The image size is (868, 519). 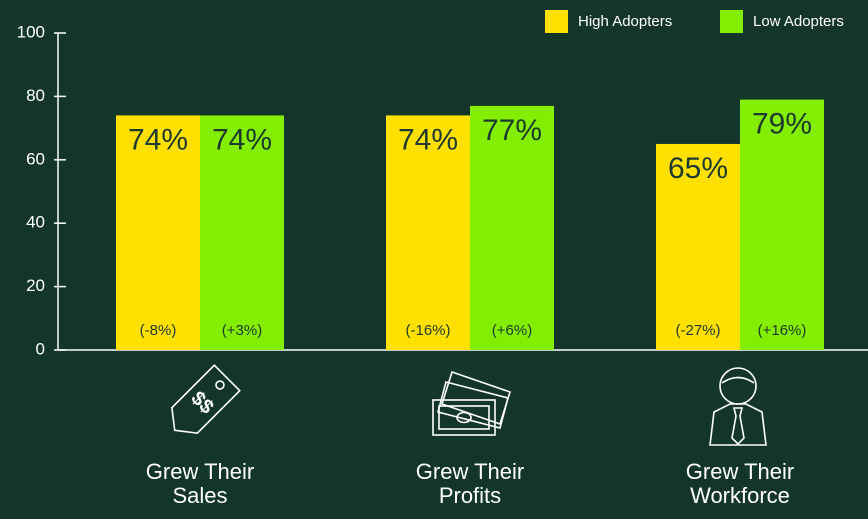 I want to click on bar-annotation: (+6%), so click(x=512, y=330).